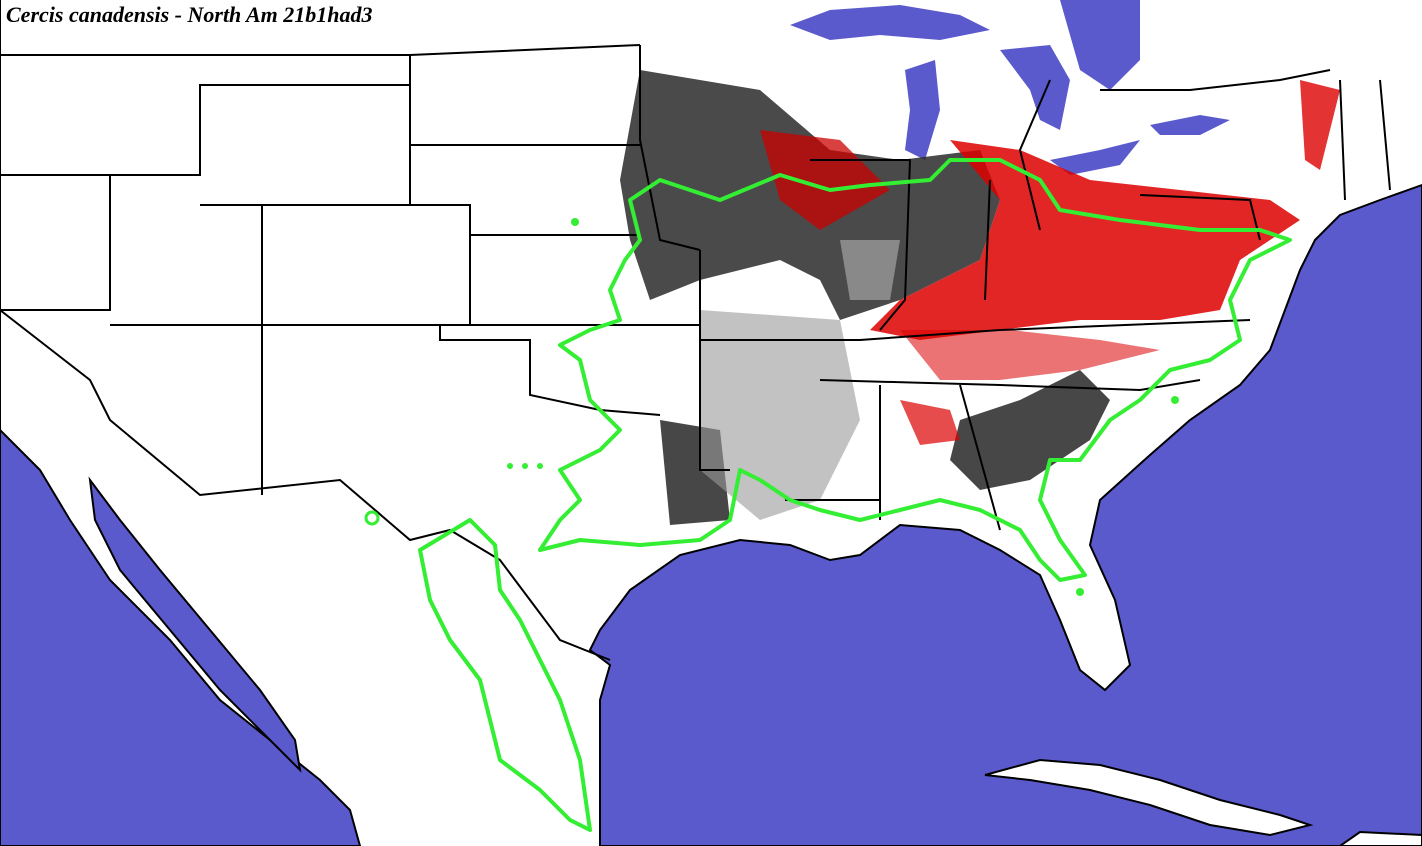 This screenshot has width=1422, height=846. Describe the element at coordinates (1149, 797) in the screenshot. I see `cuba` at that location.